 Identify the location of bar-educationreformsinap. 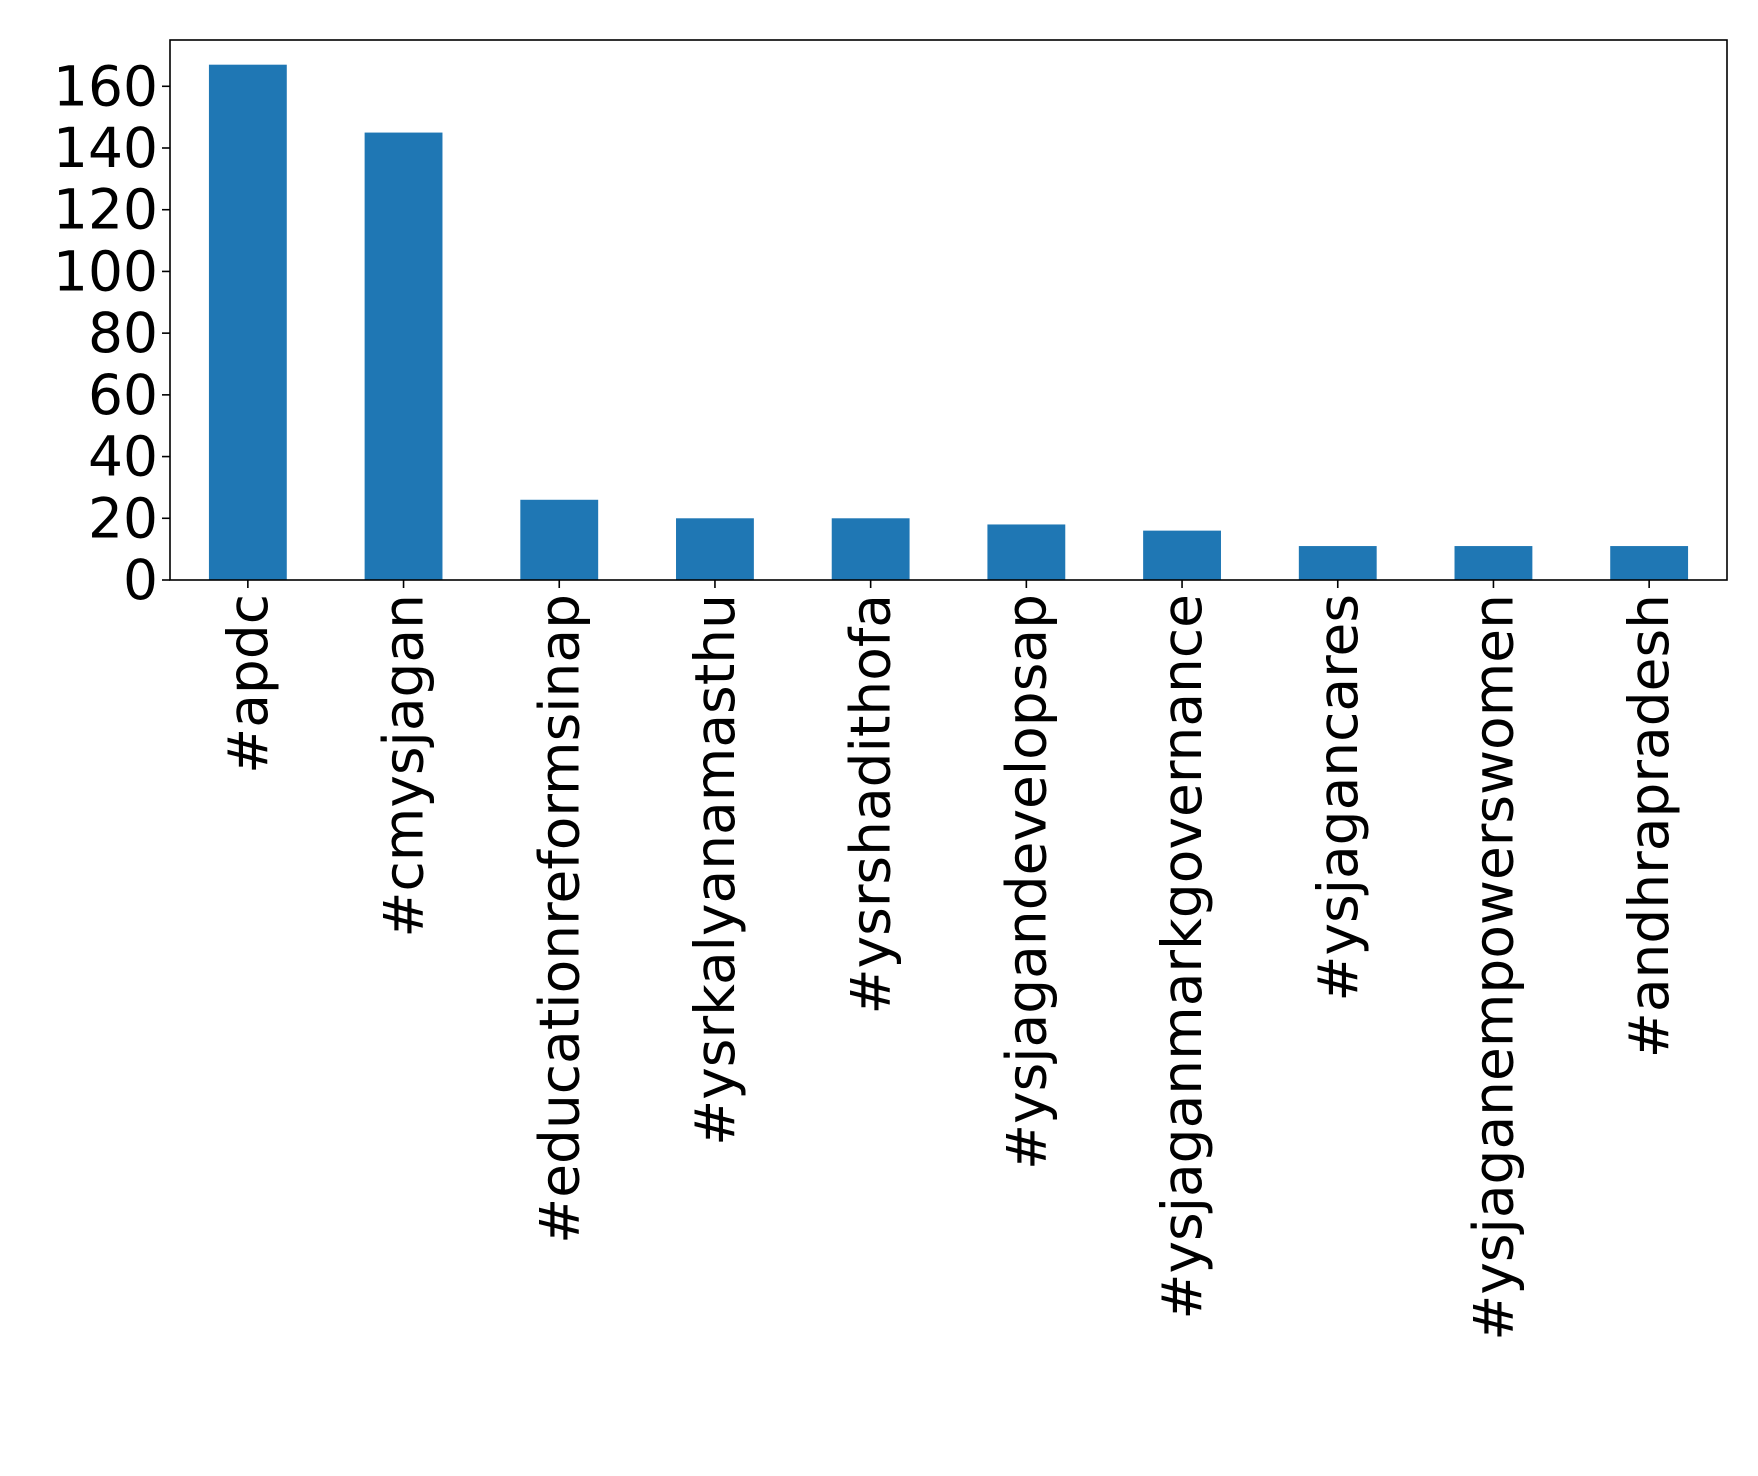
(559, 539).